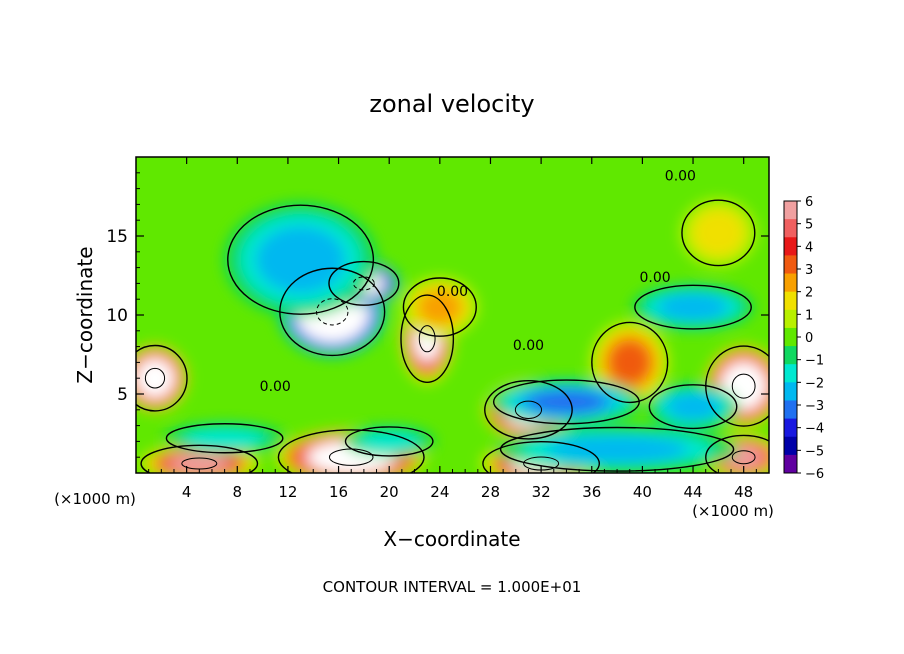 The image size is (904, 654). I want to click on colorbar-label-6: 0, so click(809, 338).